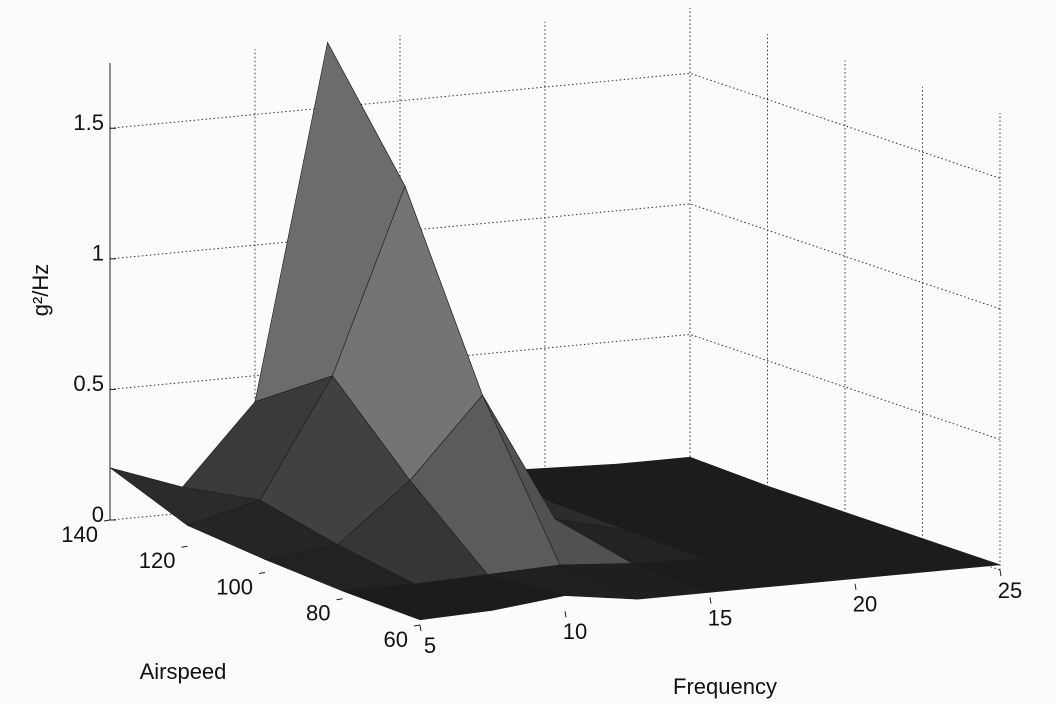  What do you see at coordinates (234, 586) in the screenshot?
I see `y-tick-label: 100` at bounding box center [234, 586].